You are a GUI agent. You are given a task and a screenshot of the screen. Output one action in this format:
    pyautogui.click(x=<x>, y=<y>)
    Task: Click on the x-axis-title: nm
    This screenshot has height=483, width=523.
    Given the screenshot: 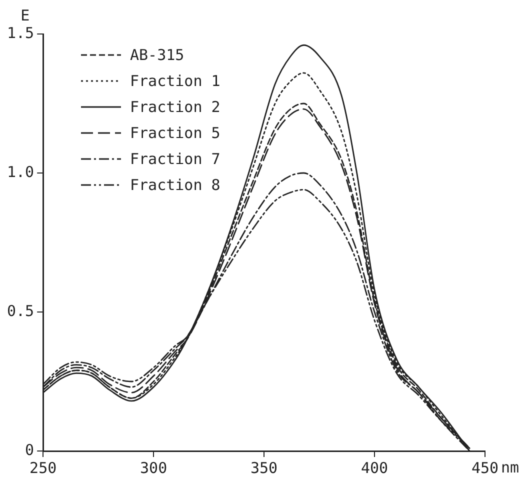 What is the action you would take?
    pyautogui.click(x=510, y=467)
    